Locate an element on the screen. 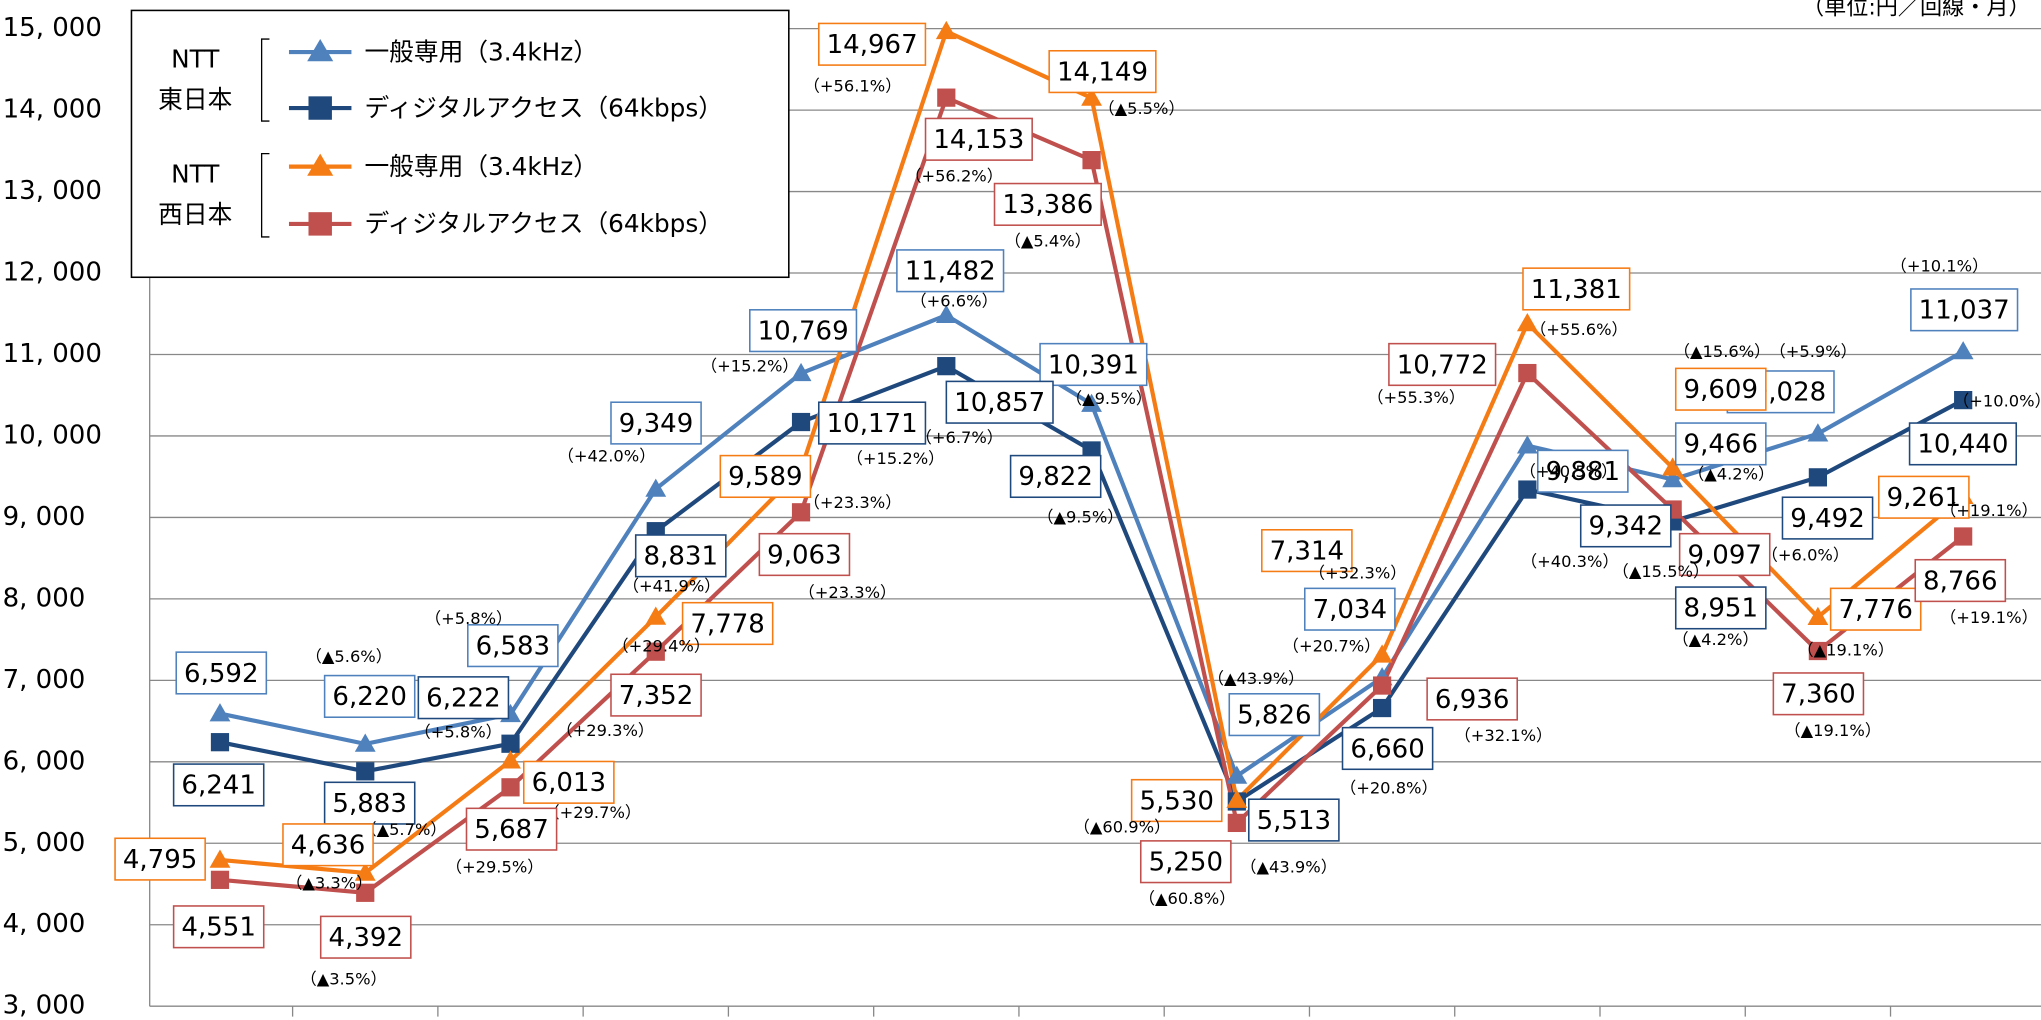 This screenshot has height=1020, width=2041. value-label-text: 6,241 is located at coordinates (218, 786).